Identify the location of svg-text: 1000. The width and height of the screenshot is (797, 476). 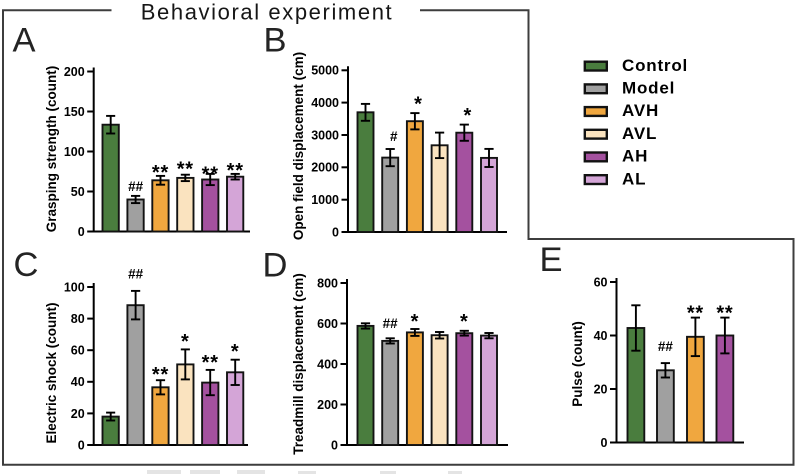
(325, 200).